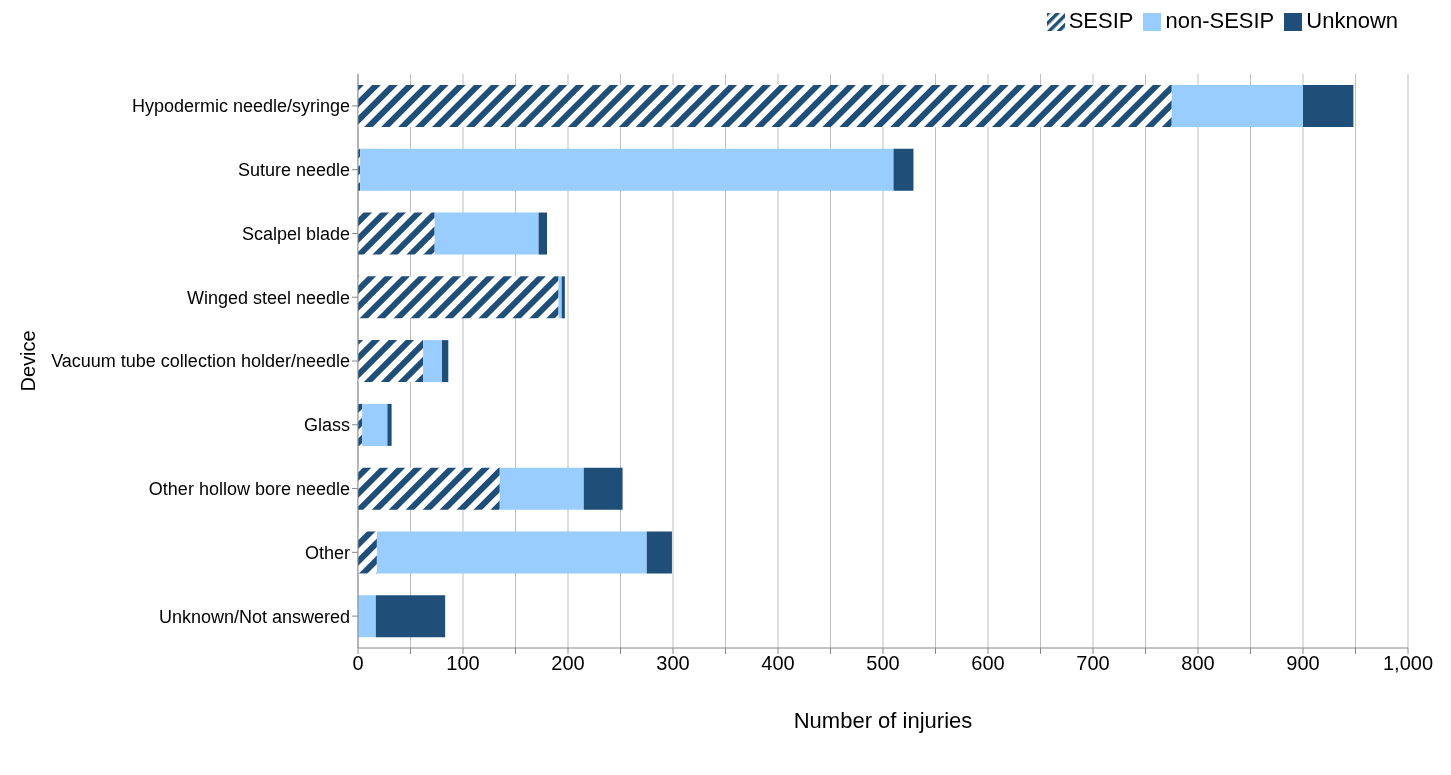 The width and height of the screenshot is (1451, 775). Describe the element at coordinates (358, 663) in the screenshot. I see `x-tick-label: 0` at that location.